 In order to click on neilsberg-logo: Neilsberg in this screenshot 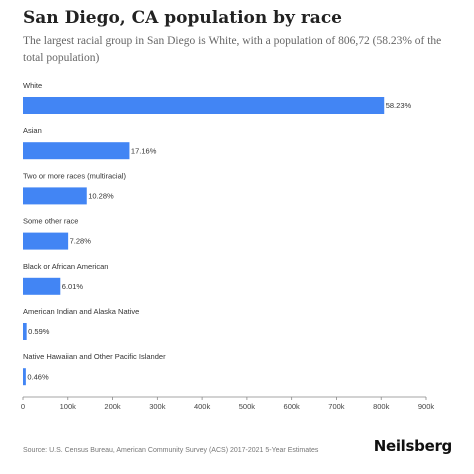, I will do `click(413, 446)`.